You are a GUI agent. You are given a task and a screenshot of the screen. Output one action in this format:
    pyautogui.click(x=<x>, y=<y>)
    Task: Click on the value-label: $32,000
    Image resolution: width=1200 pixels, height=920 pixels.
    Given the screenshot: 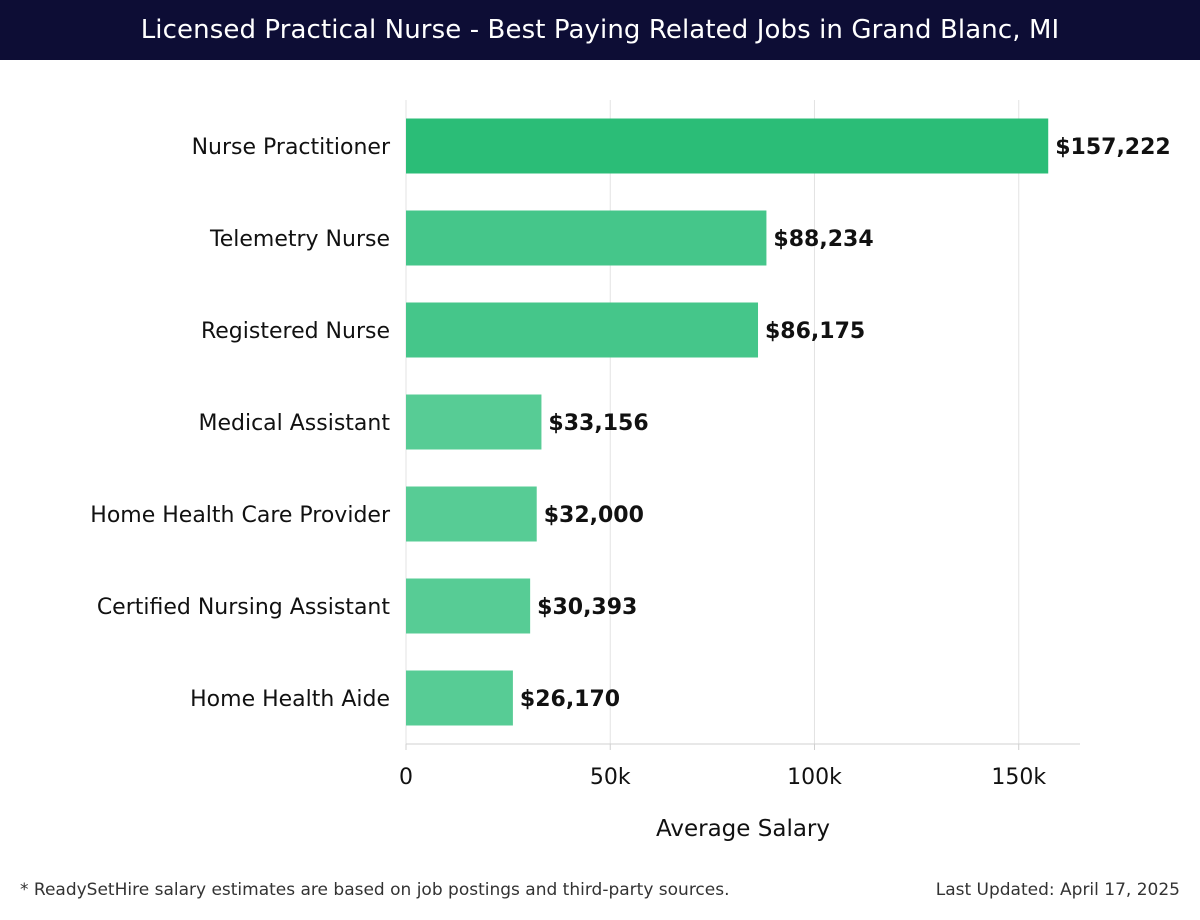 What is the action you would take?
    pyautogui.click(x=594, y=515)
    